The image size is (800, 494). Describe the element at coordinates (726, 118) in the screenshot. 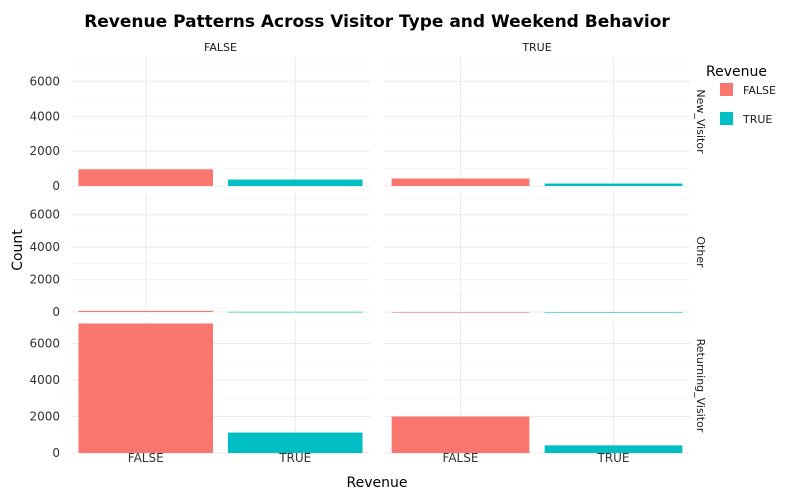

I see `legend-swatch-TRUE` at that location.